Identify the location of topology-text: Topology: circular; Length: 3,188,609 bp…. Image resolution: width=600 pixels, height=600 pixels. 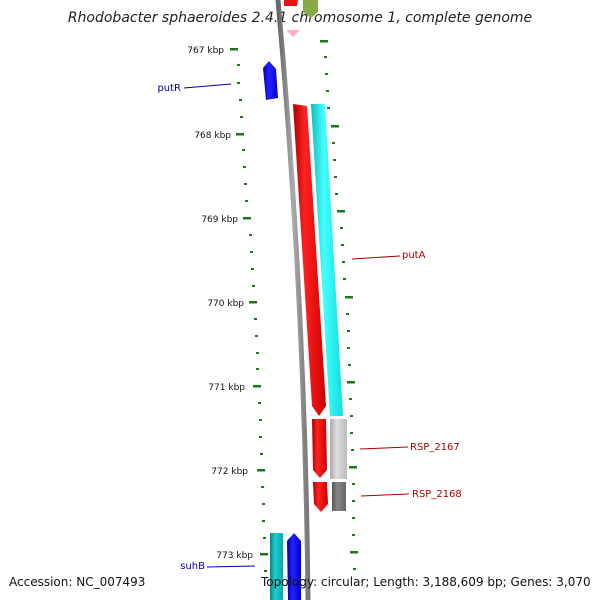
(425, 582).